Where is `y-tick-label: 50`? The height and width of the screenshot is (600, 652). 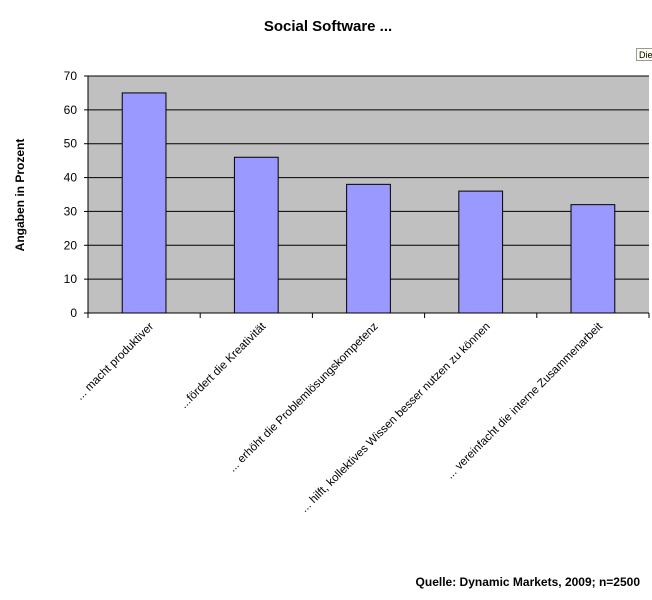 y-tick-label: 50 is located at coordinates (71, 144).